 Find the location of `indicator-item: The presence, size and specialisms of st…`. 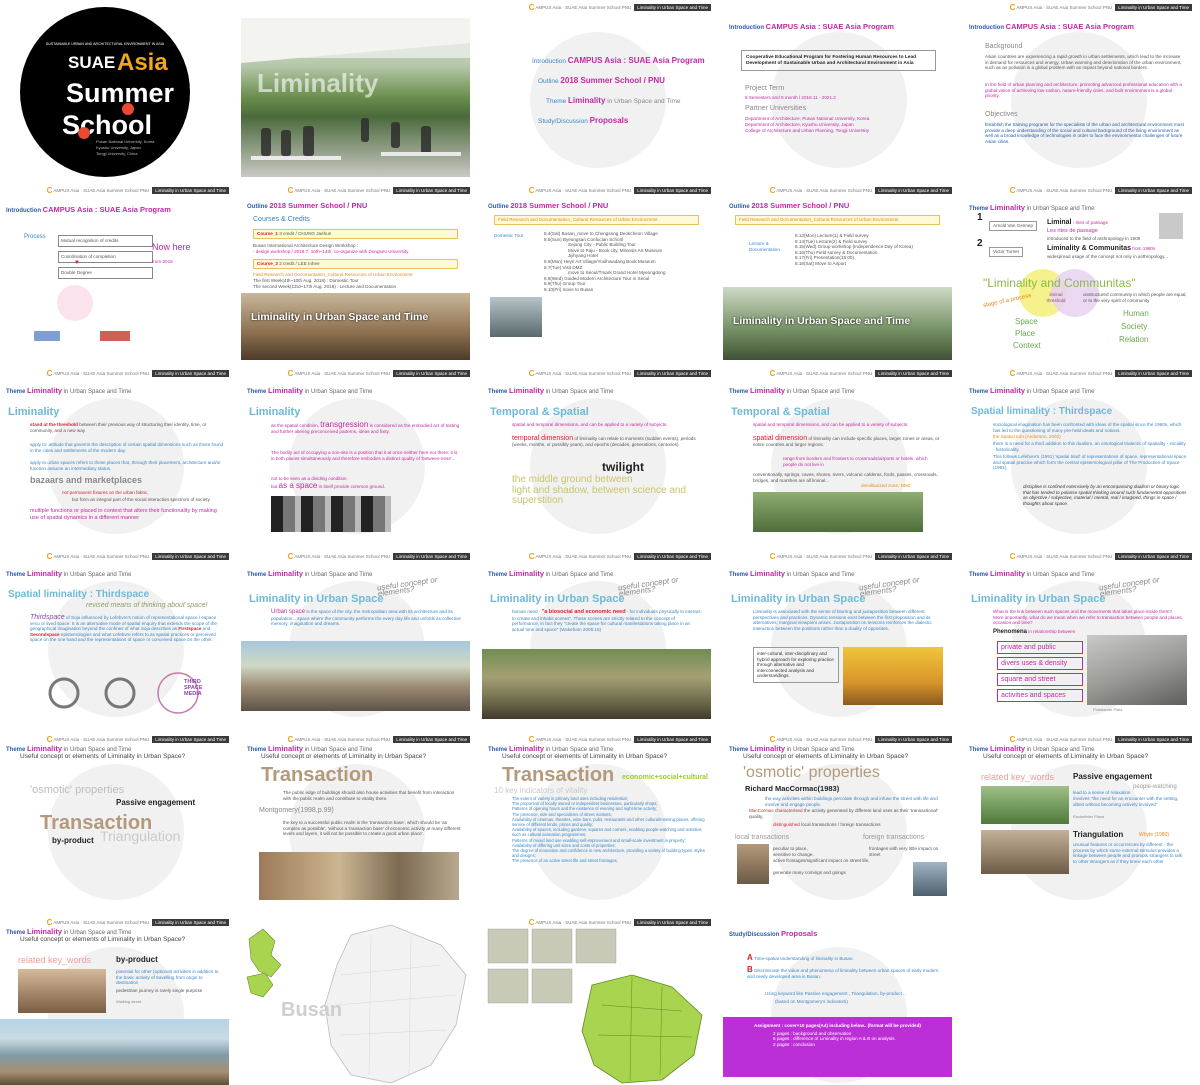

indicator-item: The presence, size and specialisms of st… is located at coordinates (562, 814).